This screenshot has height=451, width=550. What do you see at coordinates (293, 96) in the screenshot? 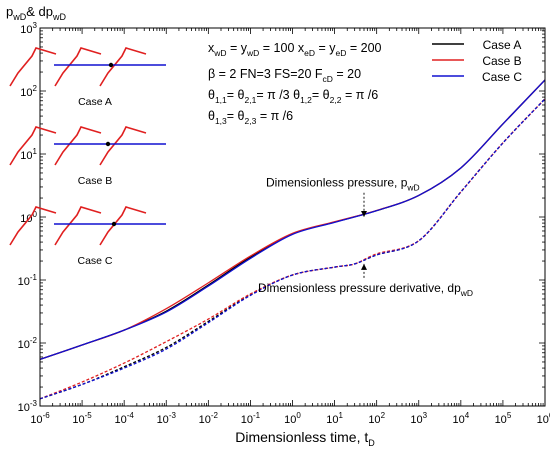
I see `parameter-line: θ1,1= θ2,1= π /3 θ1,2= θ2,2 = π /6` at bounding box center [293, 96].